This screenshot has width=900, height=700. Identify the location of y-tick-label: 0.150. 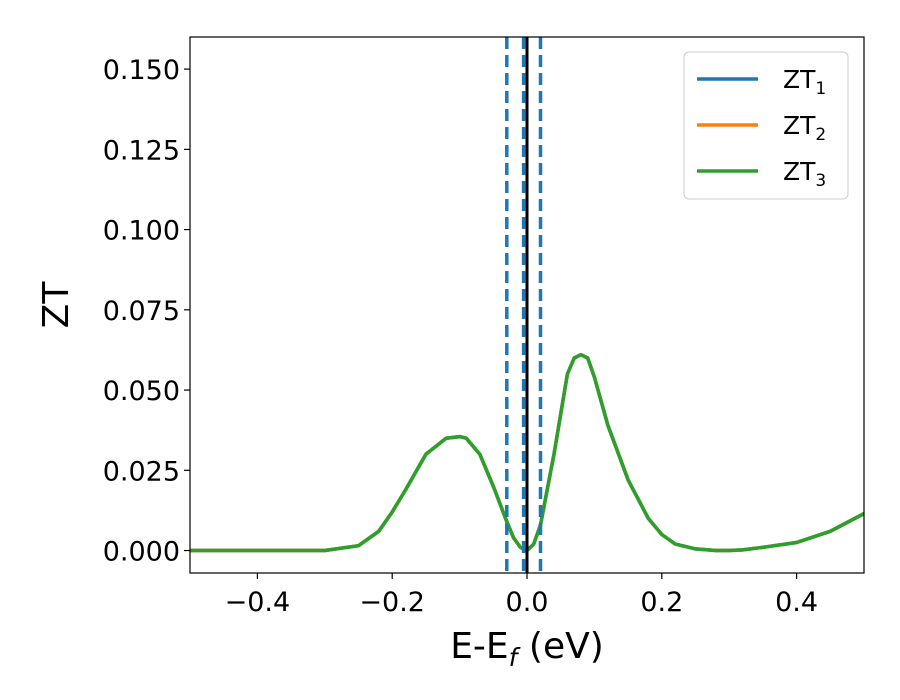
(141, 70).